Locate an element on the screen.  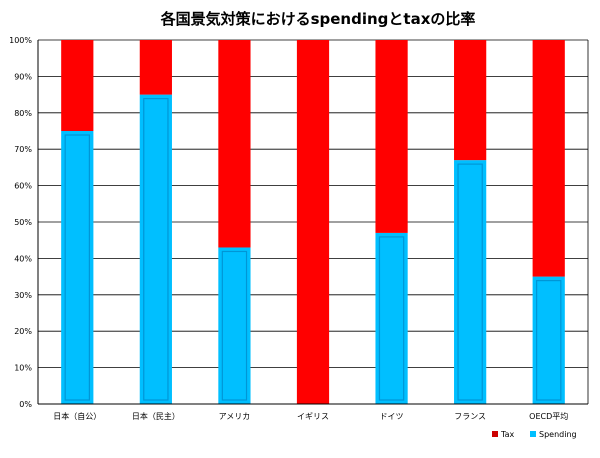
y-tick-label: 50% is located at coordinates (23, 222).